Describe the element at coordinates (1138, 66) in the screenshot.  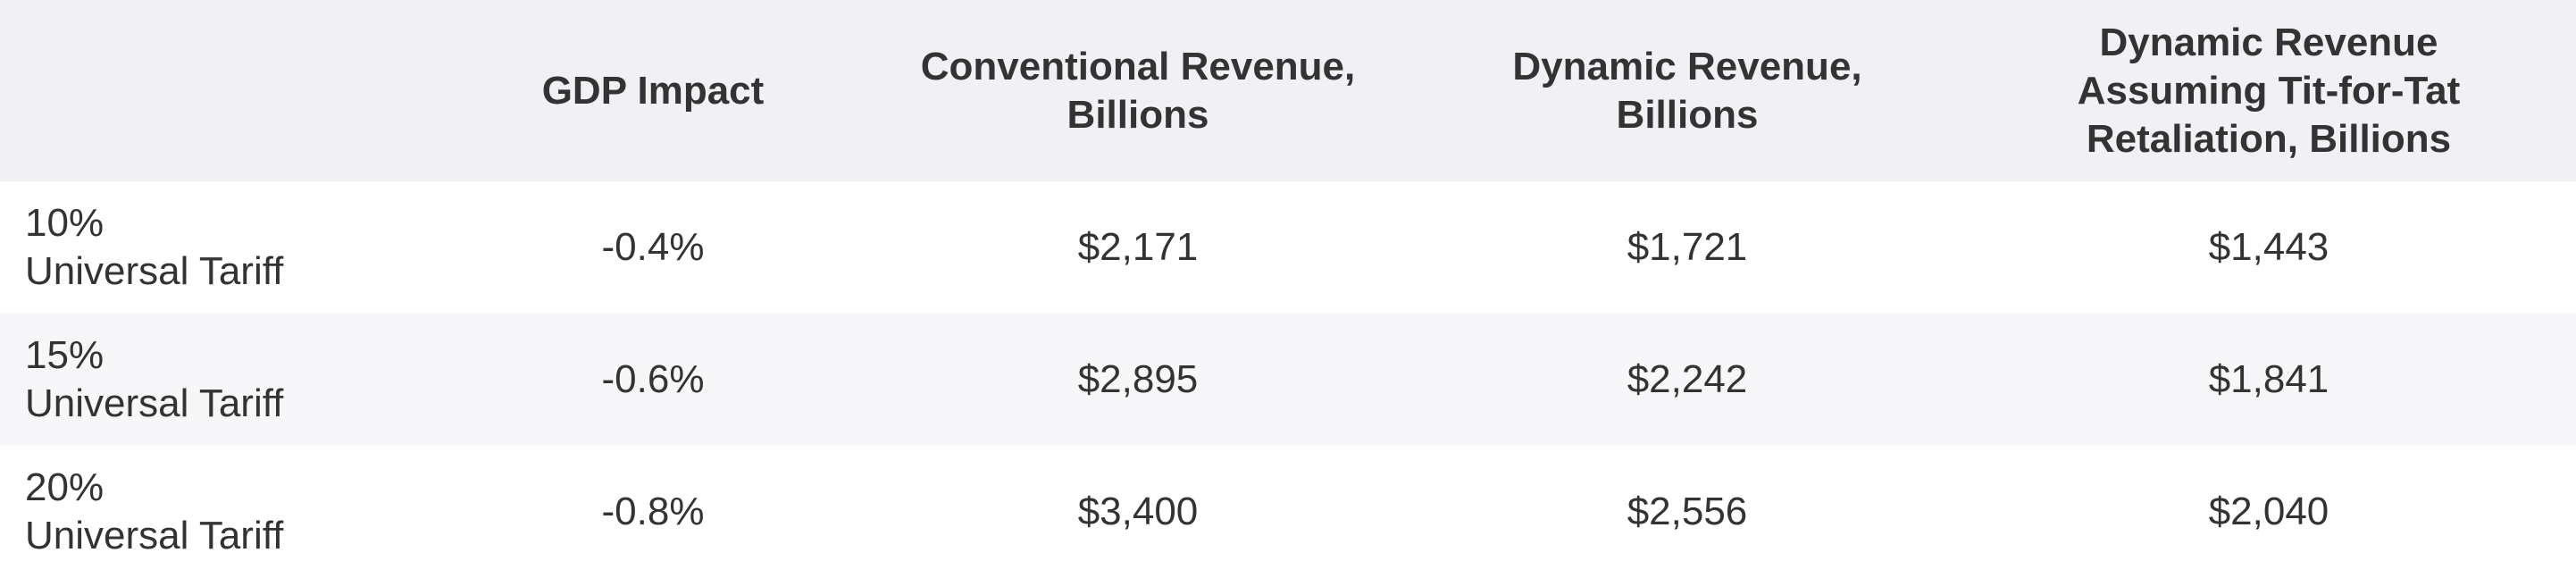
I see `header-line: Conventional Revenue,` at that location.